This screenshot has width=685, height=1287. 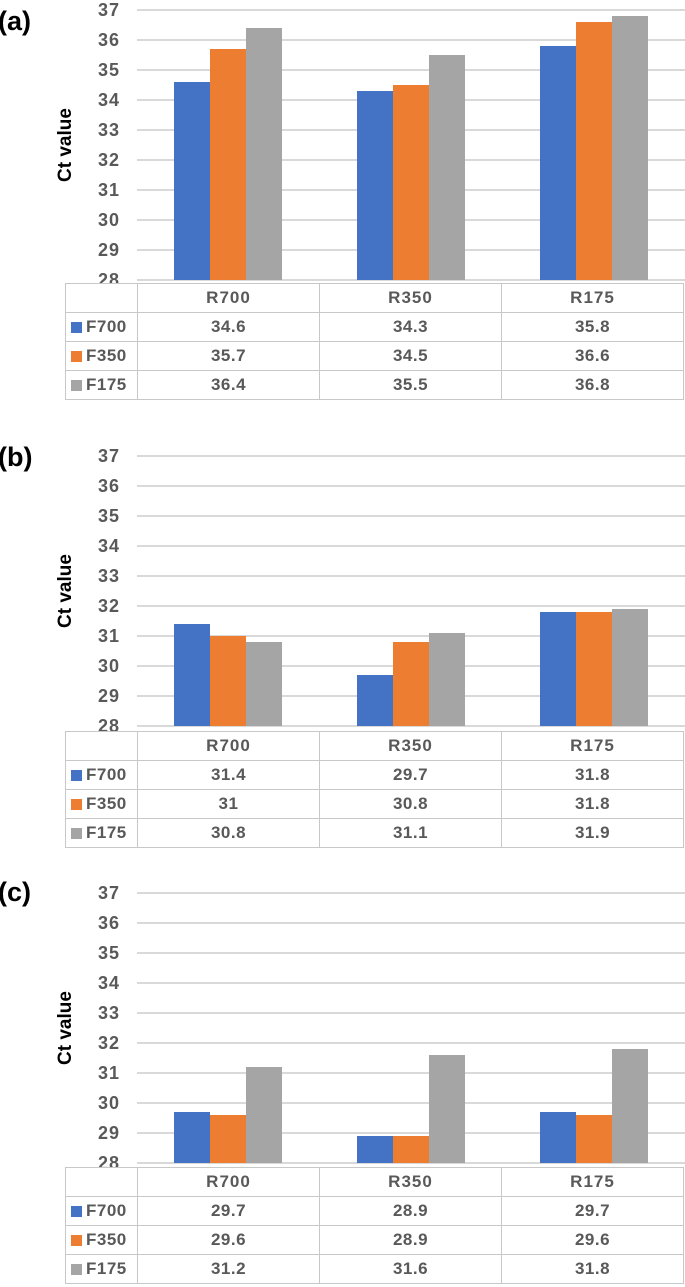 I want to click on y-tick-label: 34, so click(x=108, y=983).